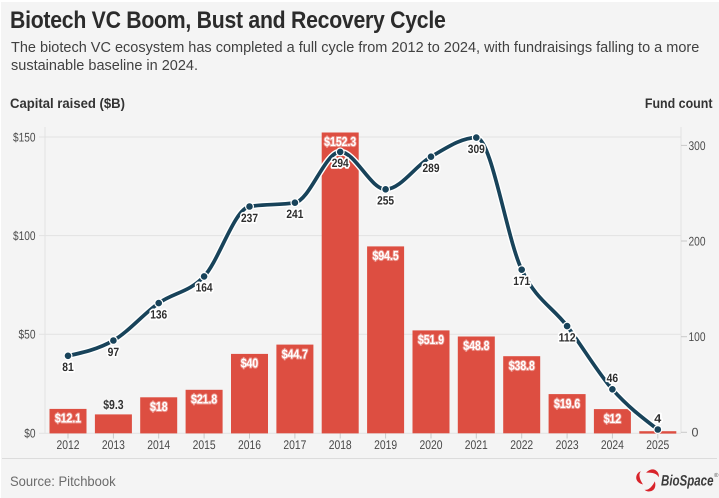 This screenshot has width=719, height=498. I want to click on svg-text: BioSpace, so click(687, 481).